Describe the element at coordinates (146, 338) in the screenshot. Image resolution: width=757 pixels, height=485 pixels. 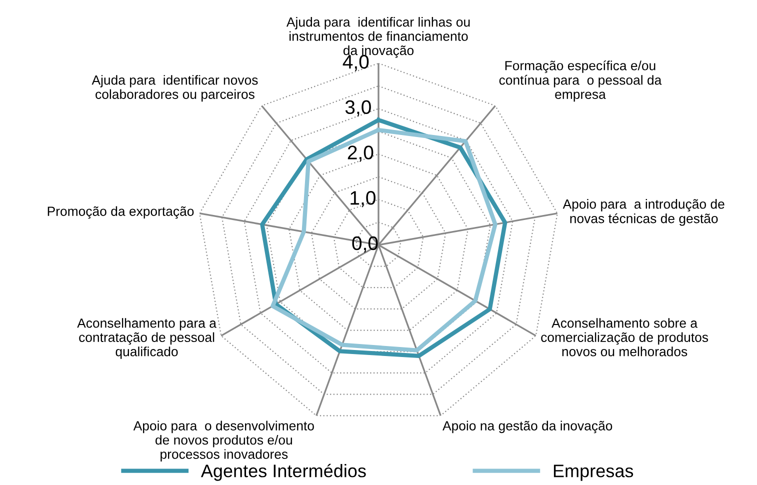
I see `spoke-label: Aconselhamento para a contratação de pessoal qualificado` at that location.